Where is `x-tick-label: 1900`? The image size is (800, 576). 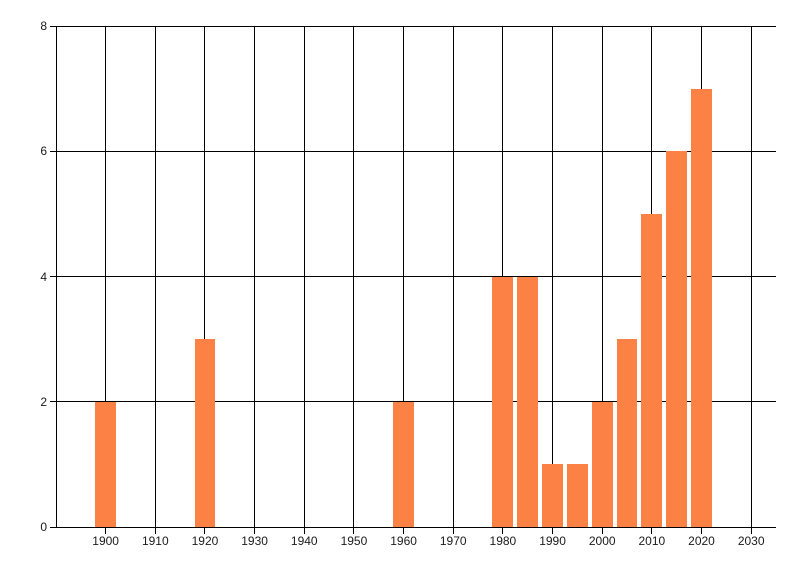
x-tick-label: 1900 is located at coordinates (105, 541).